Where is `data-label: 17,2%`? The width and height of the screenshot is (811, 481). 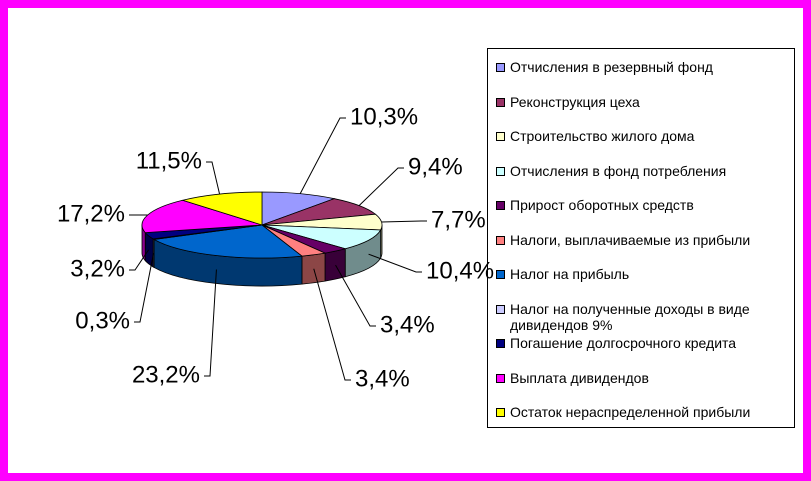 data-label: 17,2% is located at coordinates (91, 213).